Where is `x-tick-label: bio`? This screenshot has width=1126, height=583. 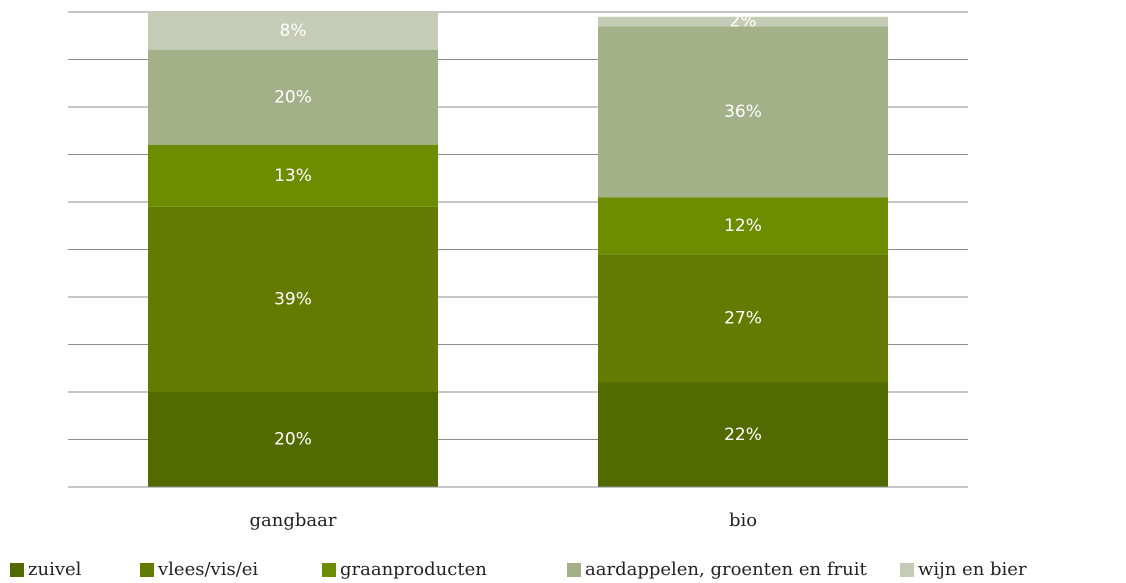 x-tick-label: bio is located at coordinates (743, 520).